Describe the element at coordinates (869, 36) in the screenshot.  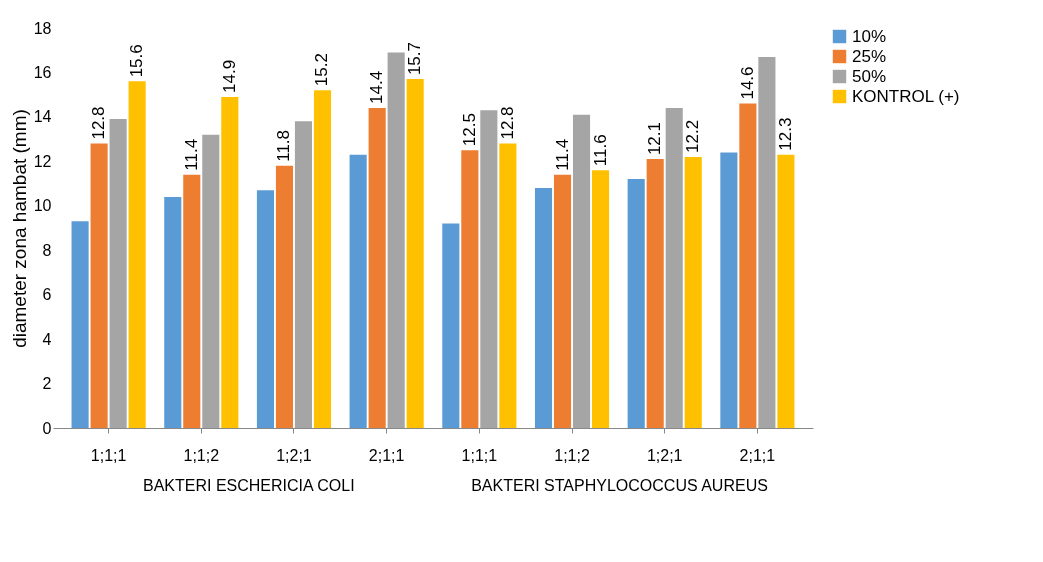
I see `legend-label: 10%` at that location.